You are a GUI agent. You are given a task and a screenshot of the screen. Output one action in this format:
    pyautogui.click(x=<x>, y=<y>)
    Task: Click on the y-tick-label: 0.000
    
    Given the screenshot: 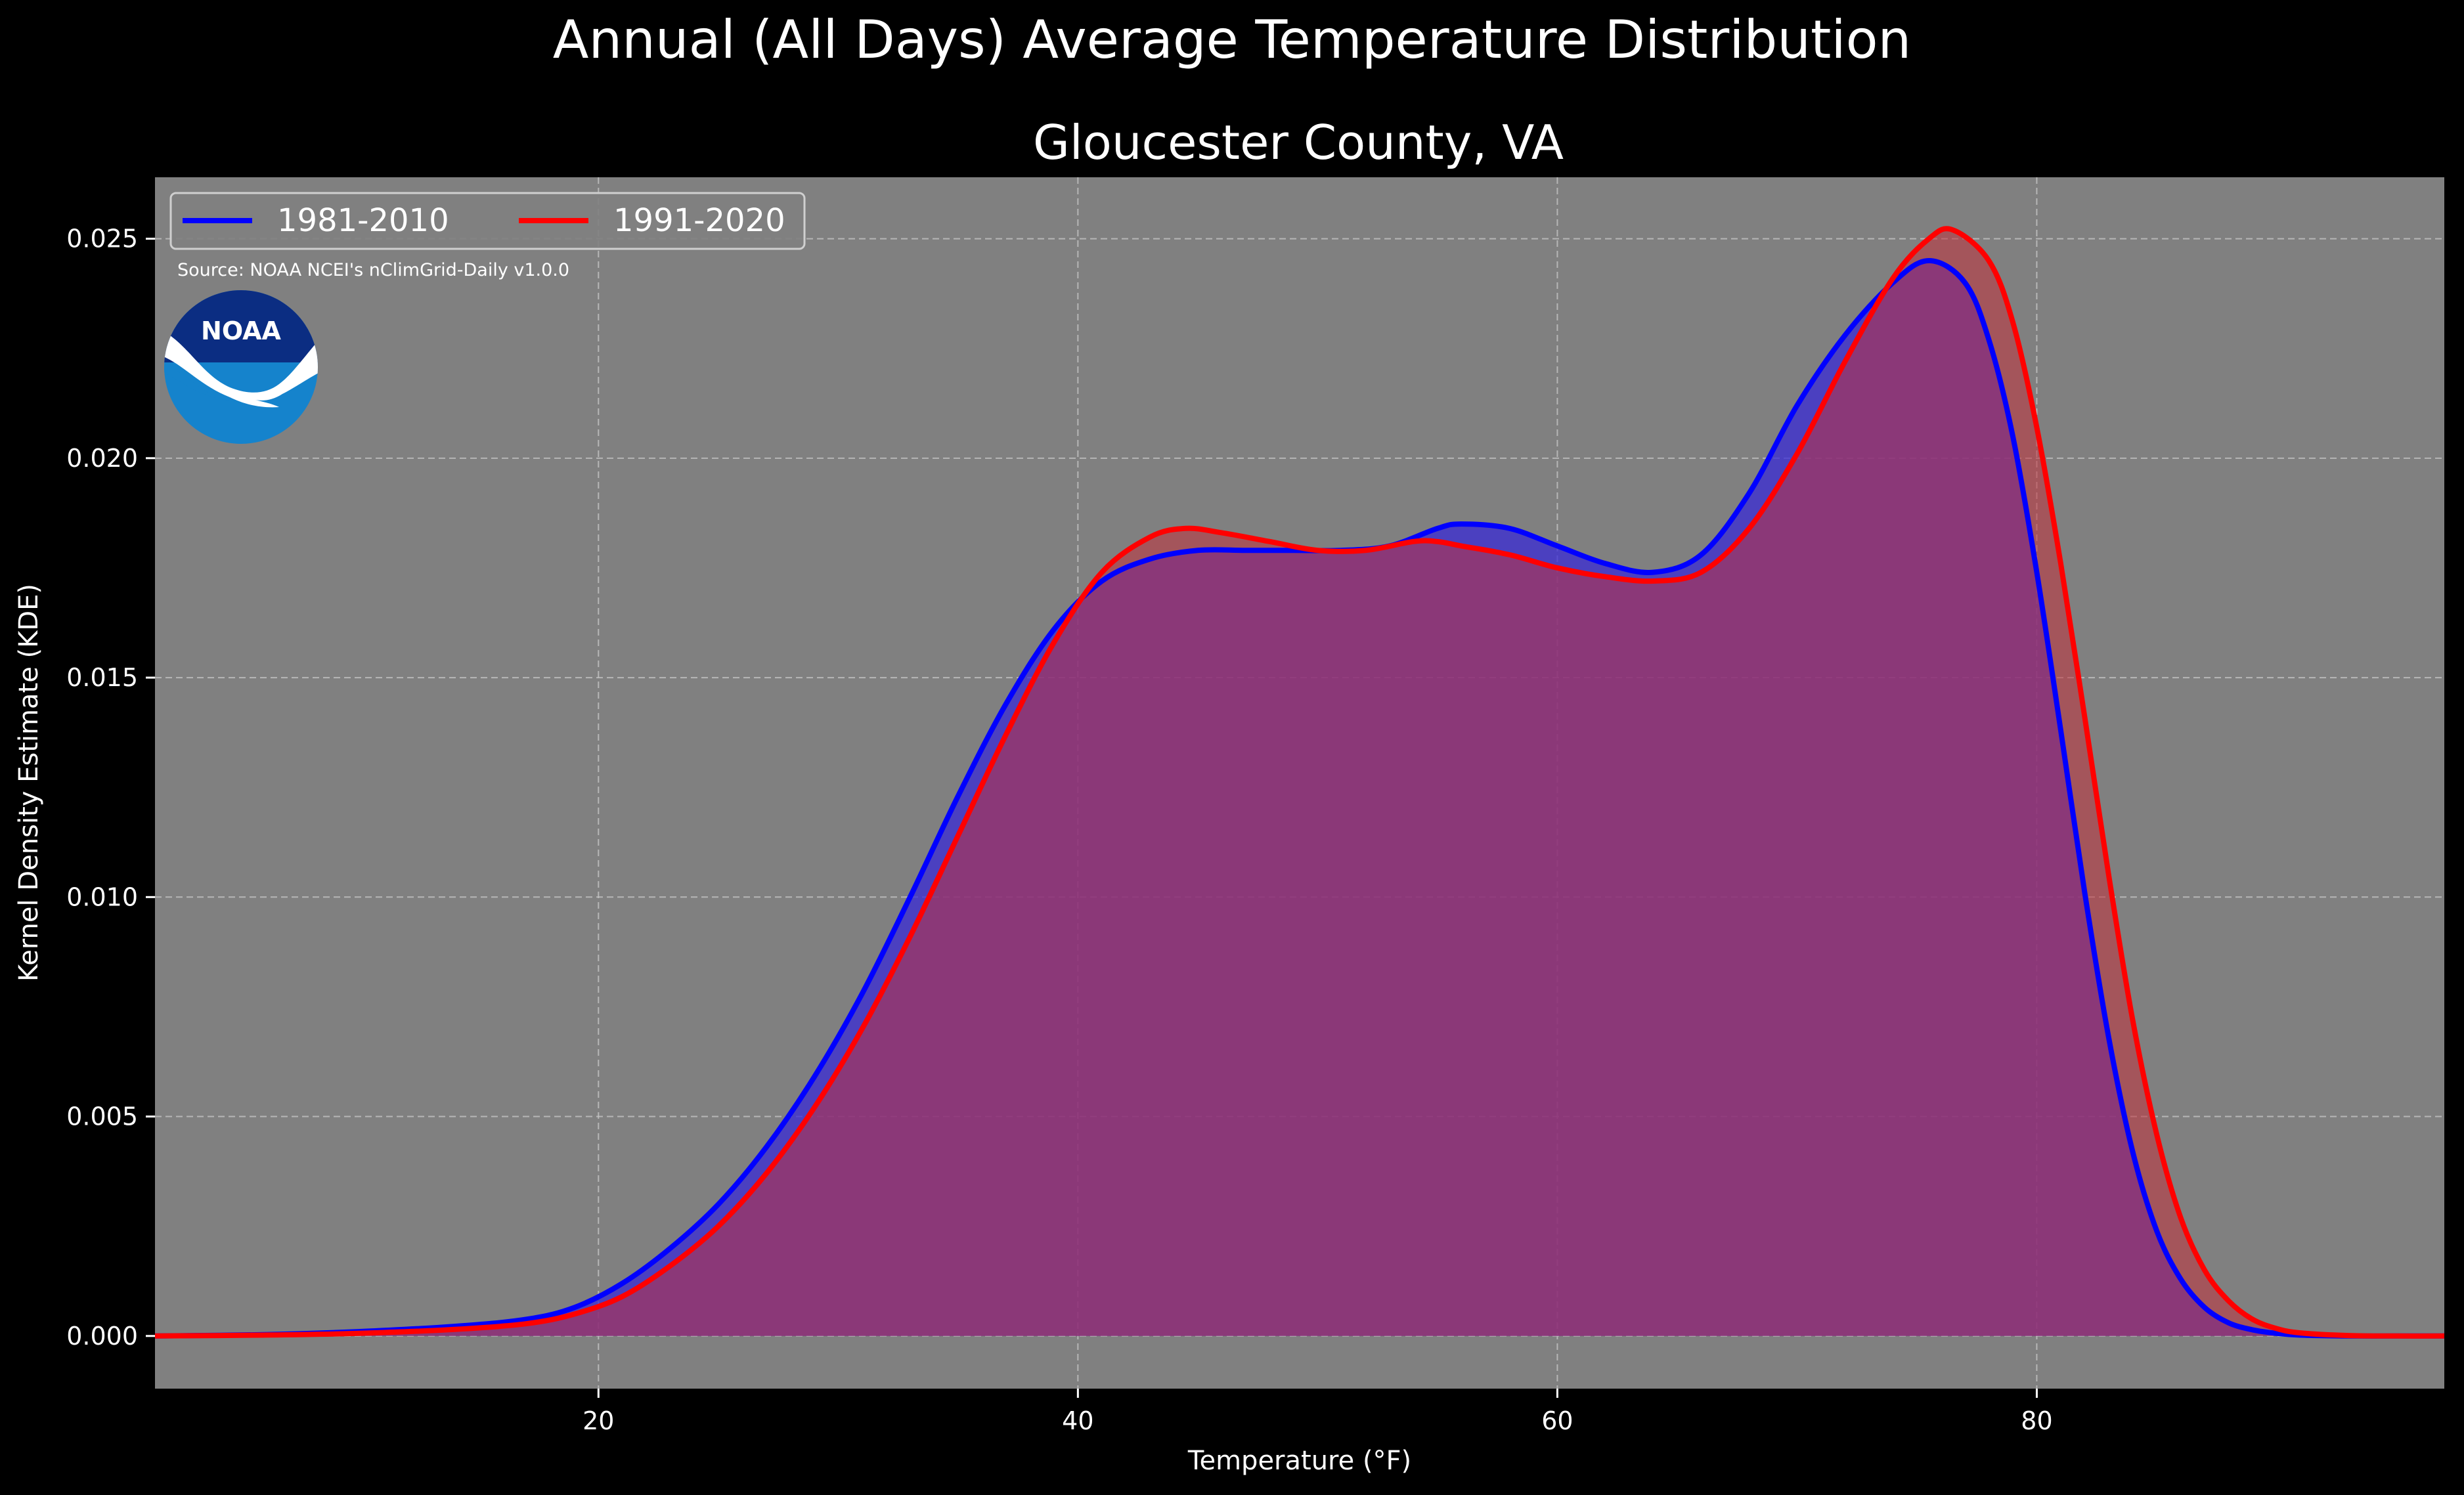 What is the action you would take?
    pyautogui.click(x=102, y=1336)
    